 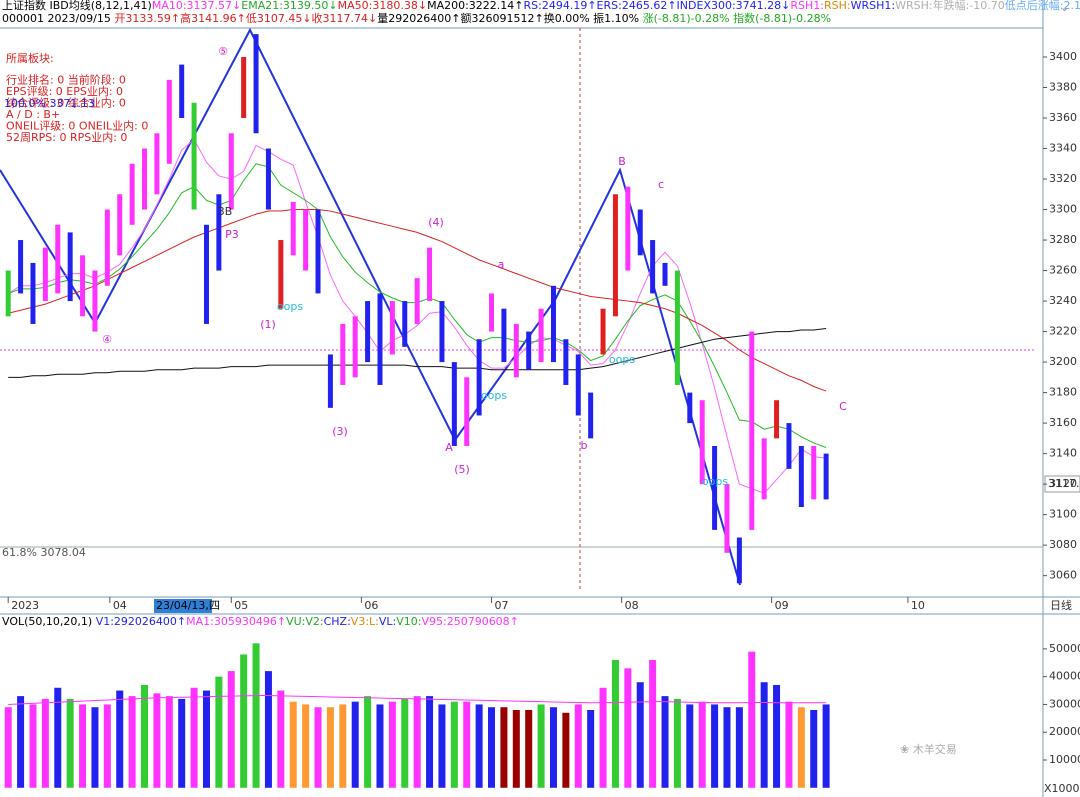 I want to click on header-segment: CHZ:, so click(x=337, y=621).